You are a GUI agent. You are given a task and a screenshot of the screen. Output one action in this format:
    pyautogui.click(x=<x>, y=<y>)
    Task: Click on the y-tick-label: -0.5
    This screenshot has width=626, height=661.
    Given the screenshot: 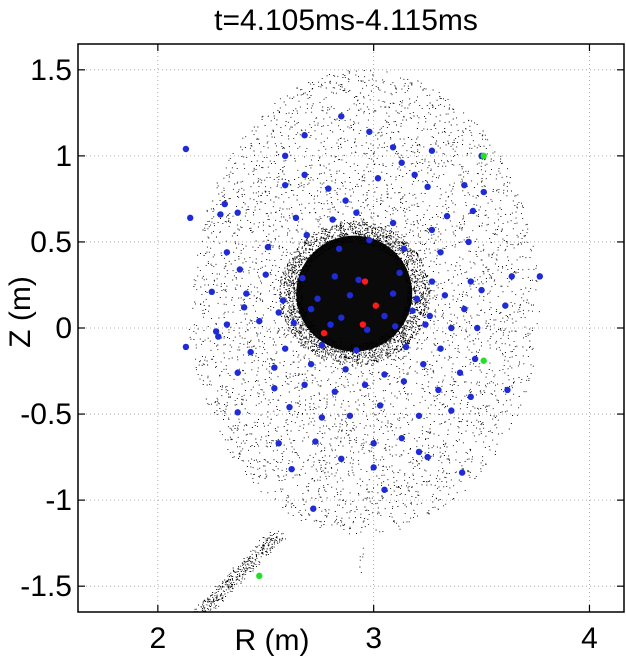 What is the action you would take?
    pyautogui.click(x=46, y=414)
    